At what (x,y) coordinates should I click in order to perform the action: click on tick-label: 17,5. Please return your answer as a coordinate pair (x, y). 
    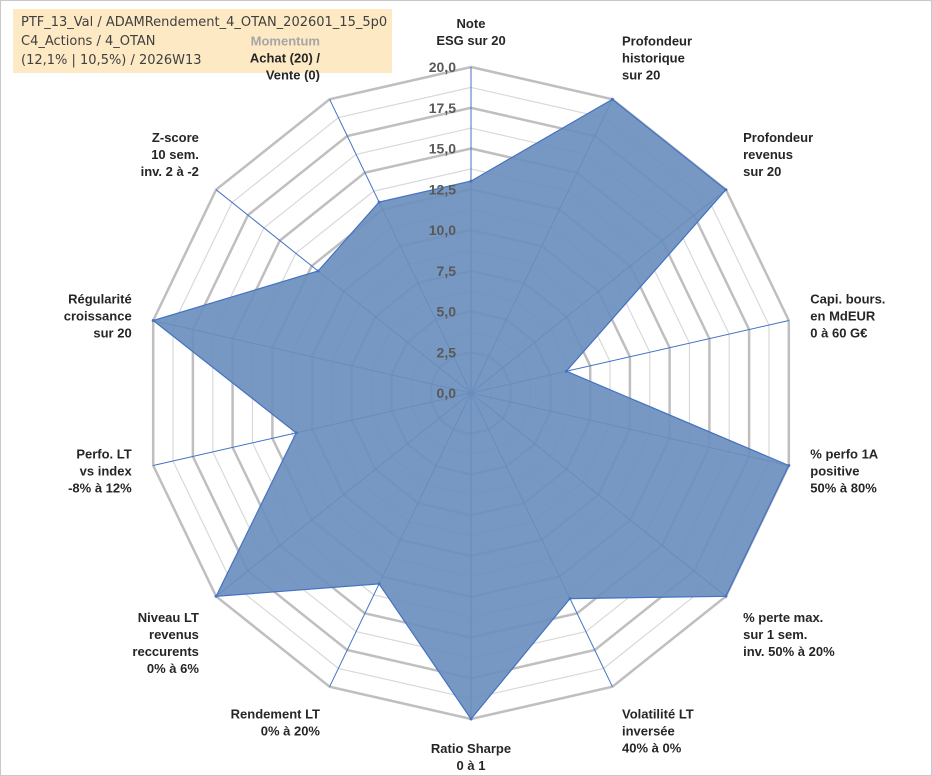
    Looking at the image, I should click on (442, 108).